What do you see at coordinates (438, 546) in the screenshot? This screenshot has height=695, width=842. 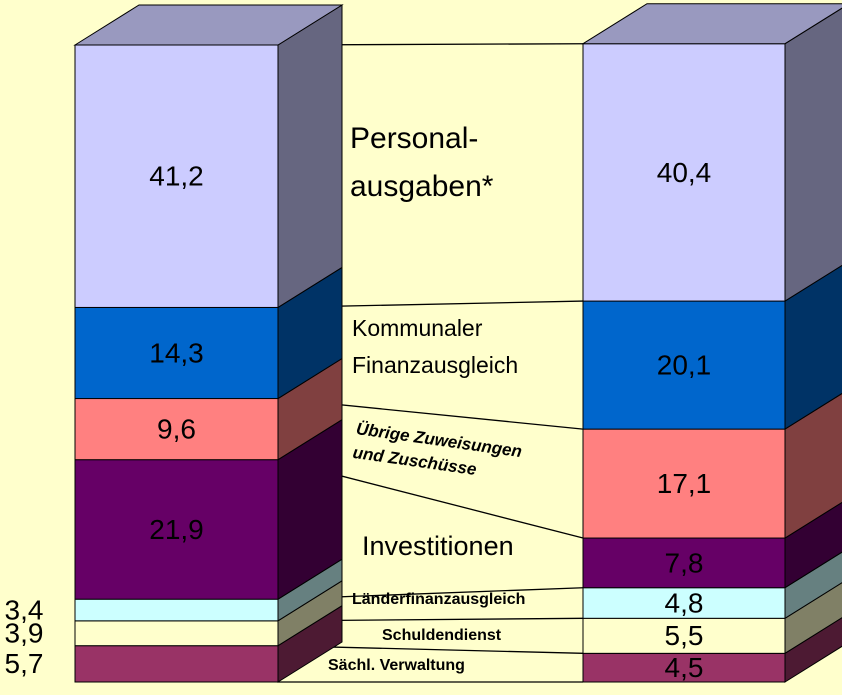 I see `series-label: Investitionen` at bounding box center [438, 546].